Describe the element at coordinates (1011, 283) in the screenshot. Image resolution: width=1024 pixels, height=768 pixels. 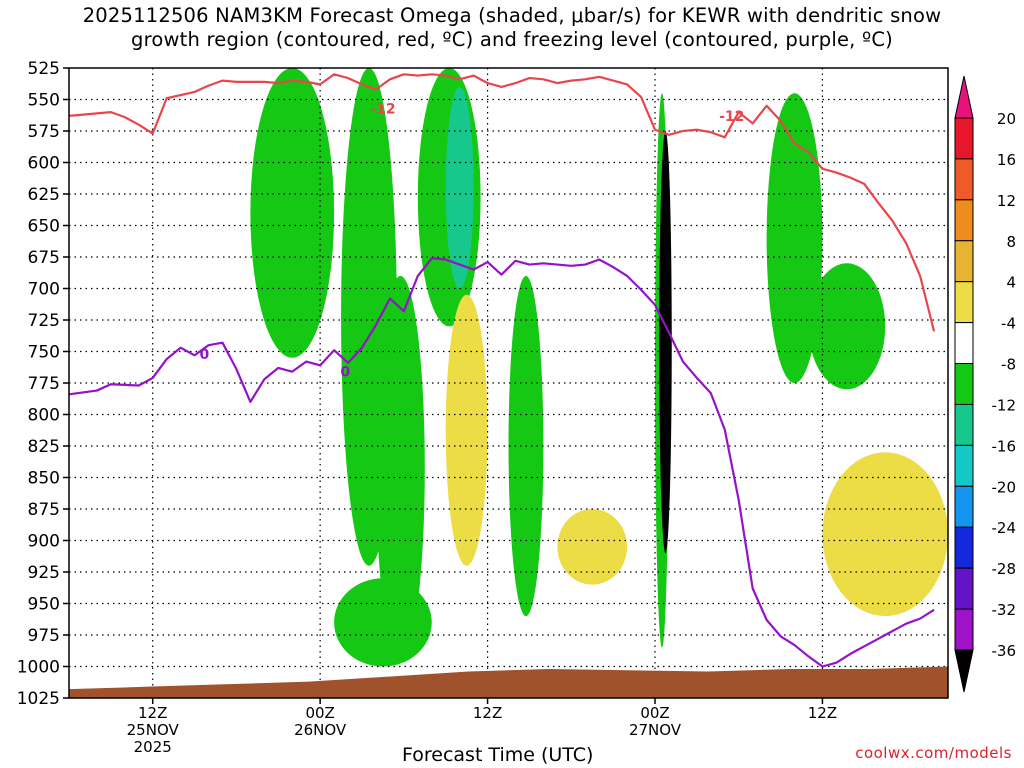
I see `colorbar-label-4: 4` at that location.